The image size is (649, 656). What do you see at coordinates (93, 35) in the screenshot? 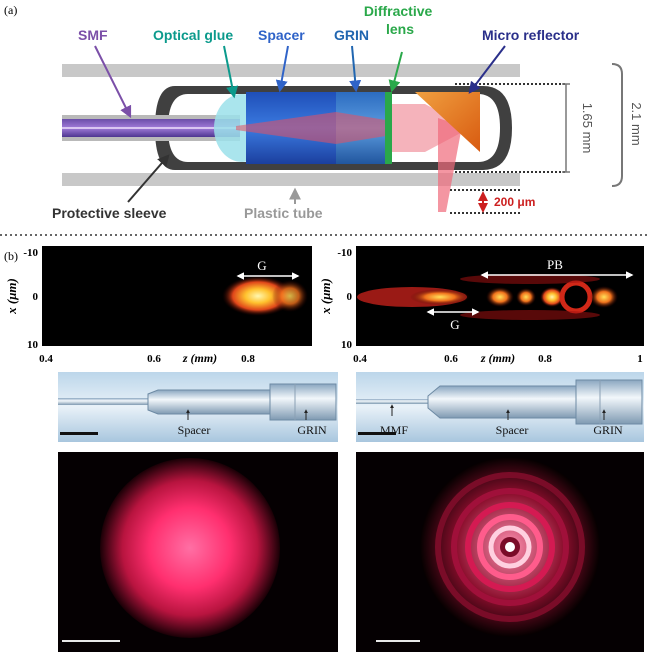
I see `smf-label: SMF` at bounding box center [93, 35].